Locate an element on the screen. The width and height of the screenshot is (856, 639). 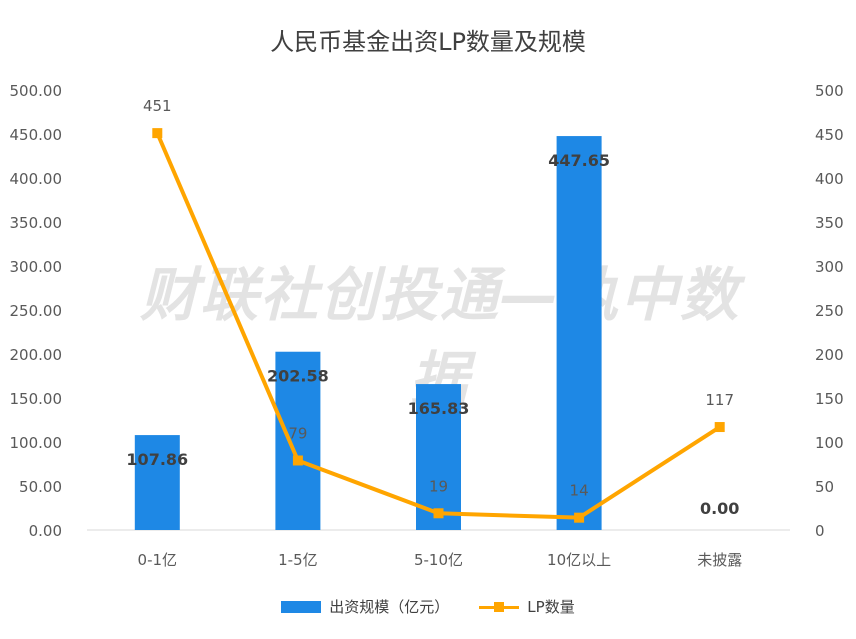
bar-data-label: 0.00 is located at coordinates (719, 508).